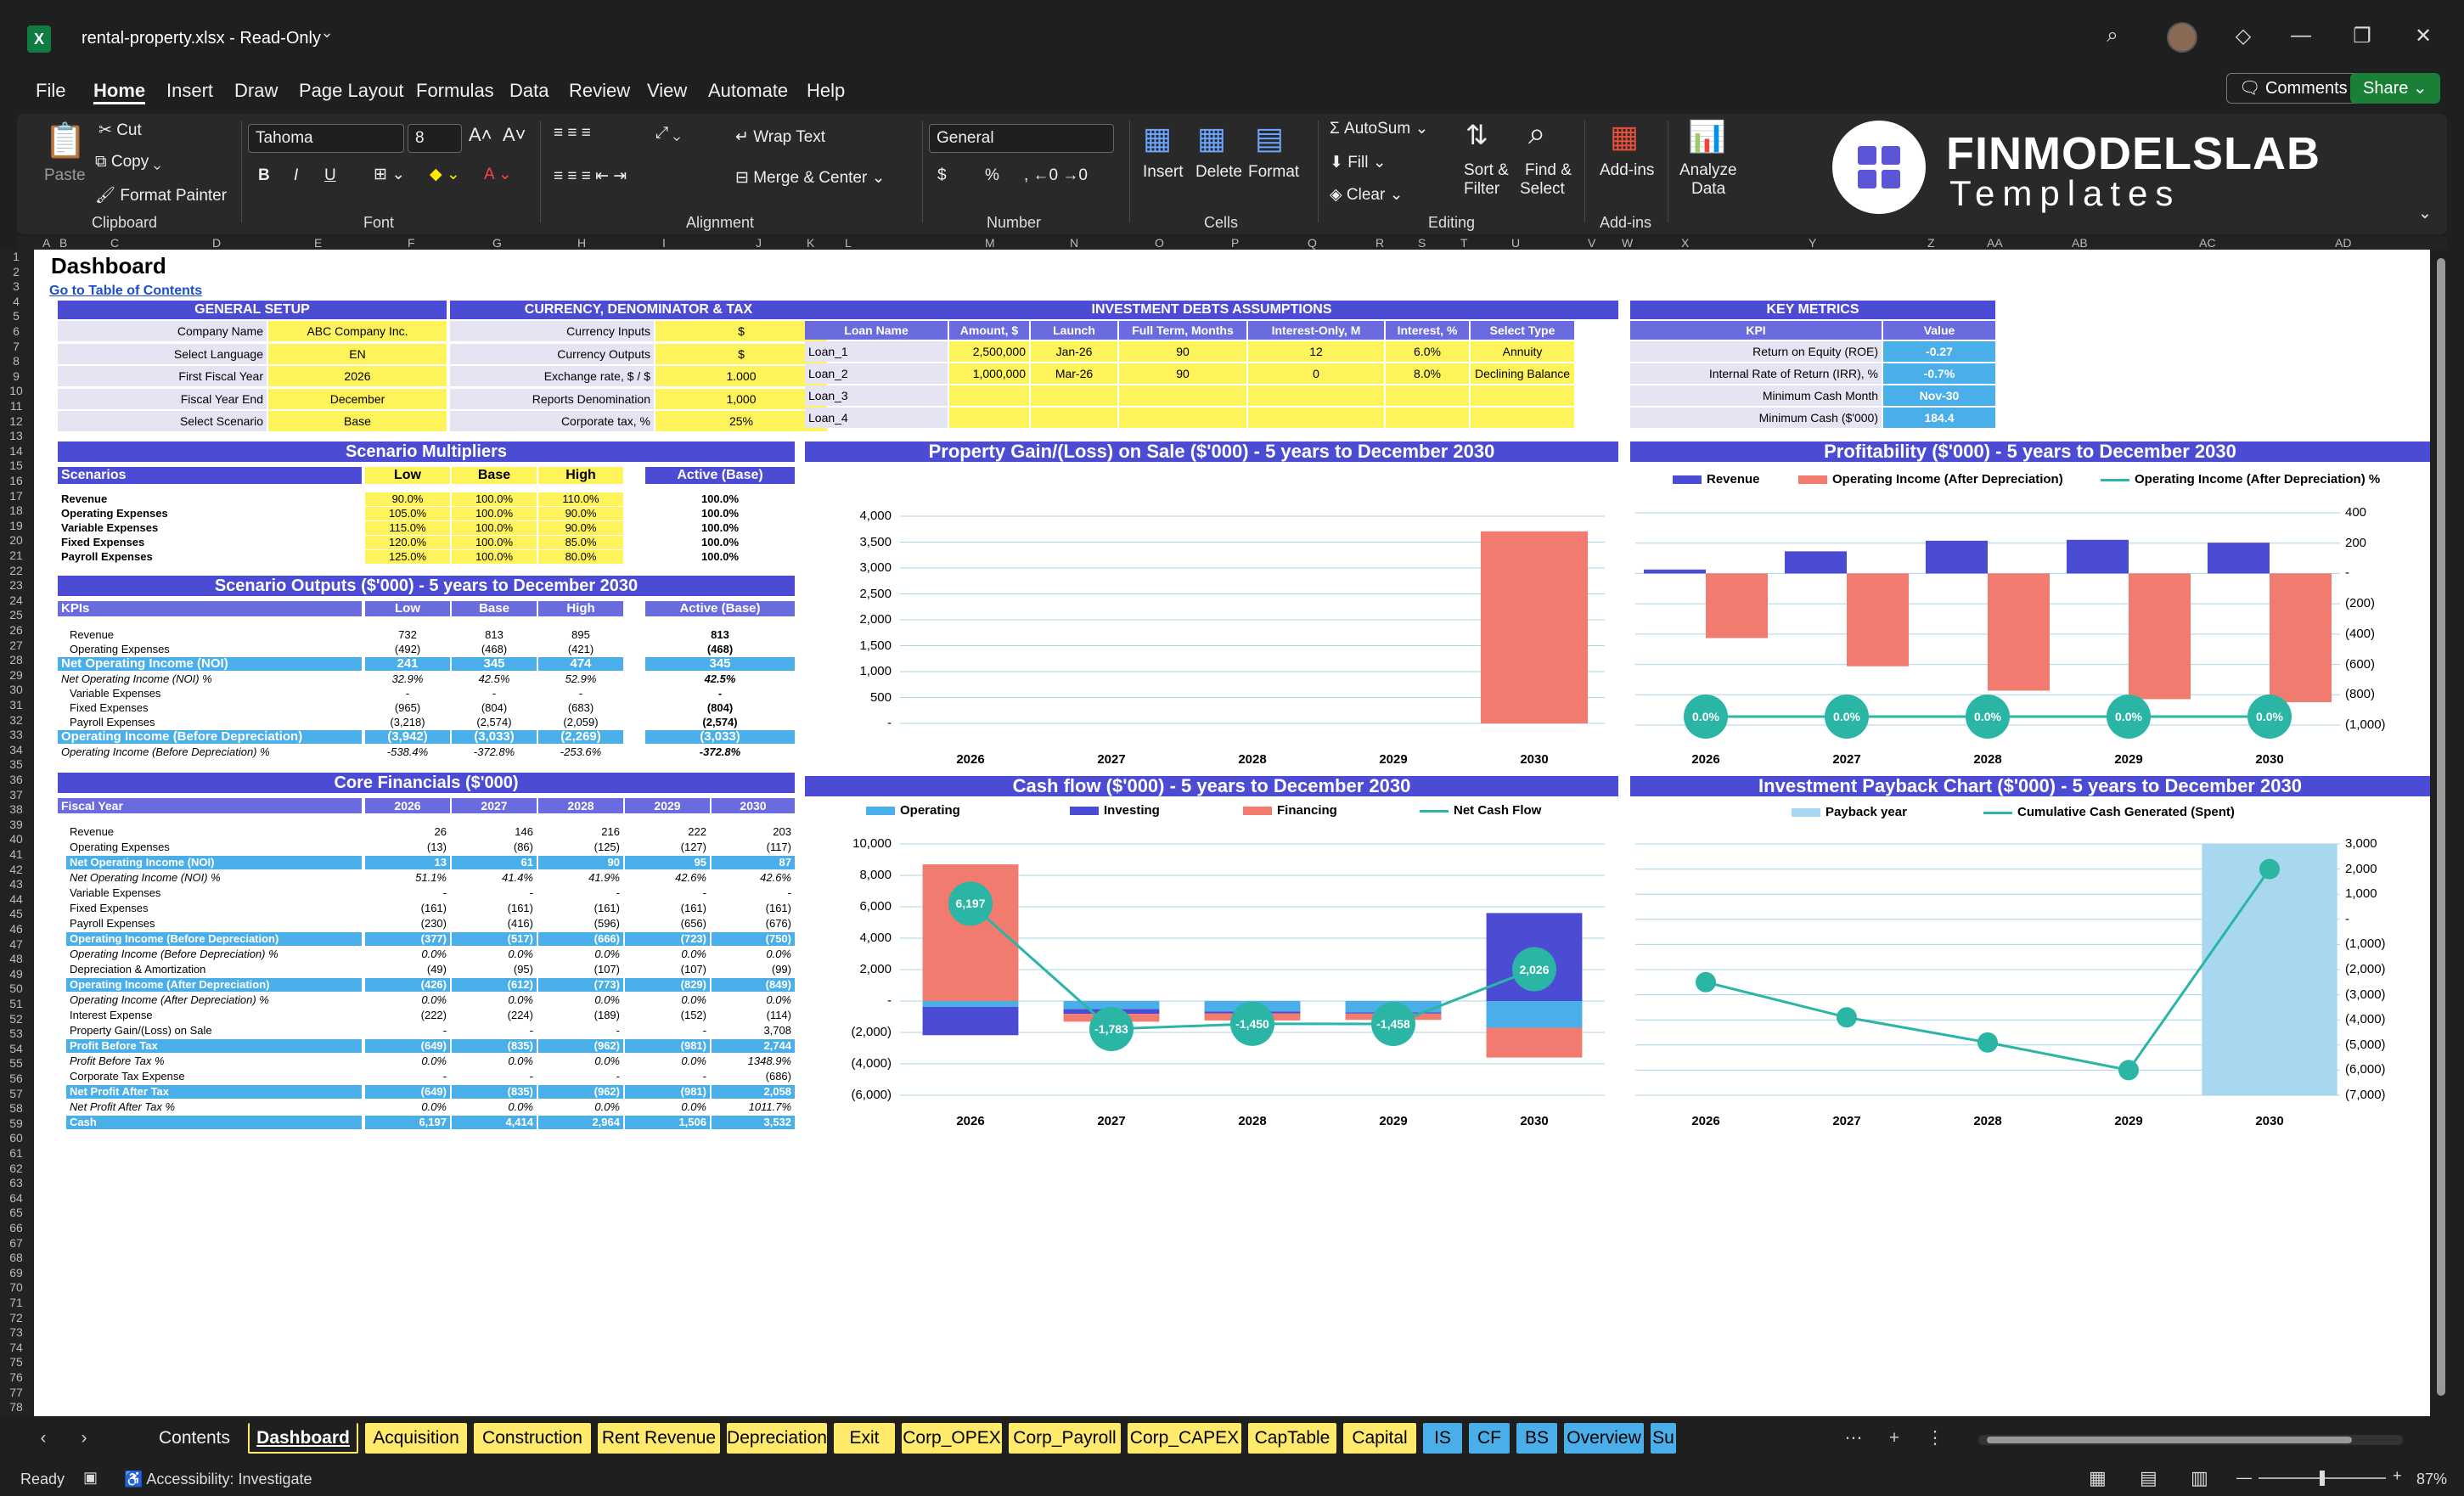 This screenshot has height=1496, width=2464. Describe the element at coordinates (357, 331) in the screenshot. I see `setup-value: ABC Company Inc.` at that location.